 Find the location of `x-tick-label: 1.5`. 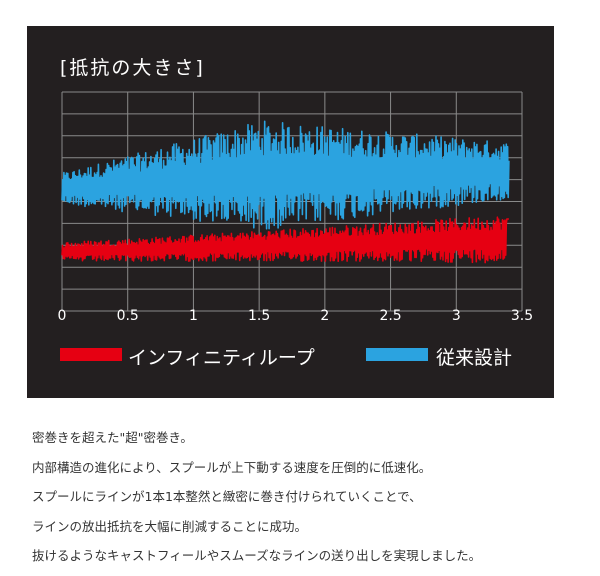

x-tick-label: 1.5 is located at coordinates (259, 316).